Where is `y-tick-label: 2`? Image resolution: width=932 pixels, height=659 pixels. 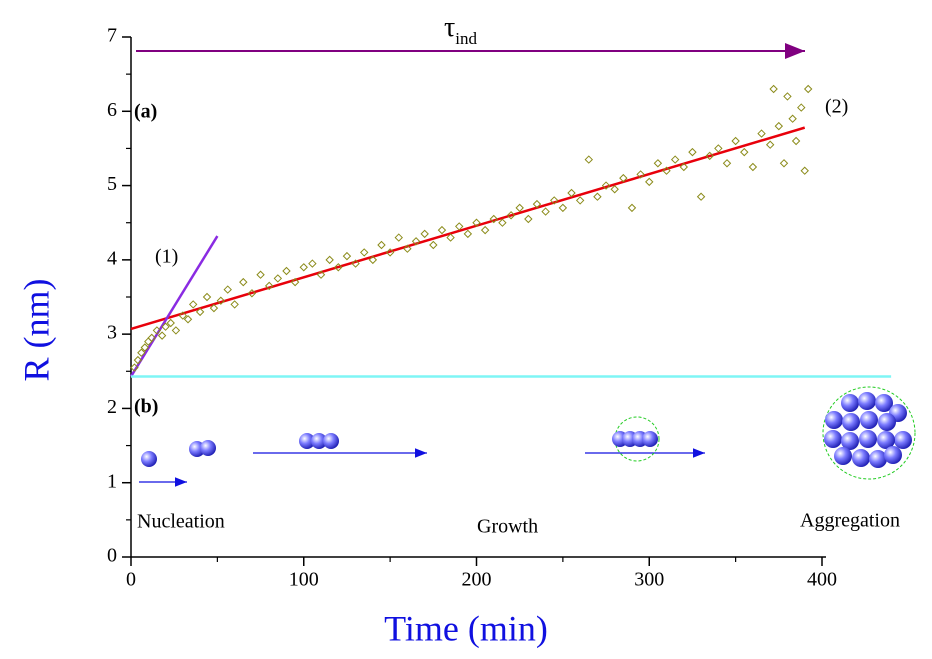
y-tick-label: 2 is located at coordinates (112, 407).